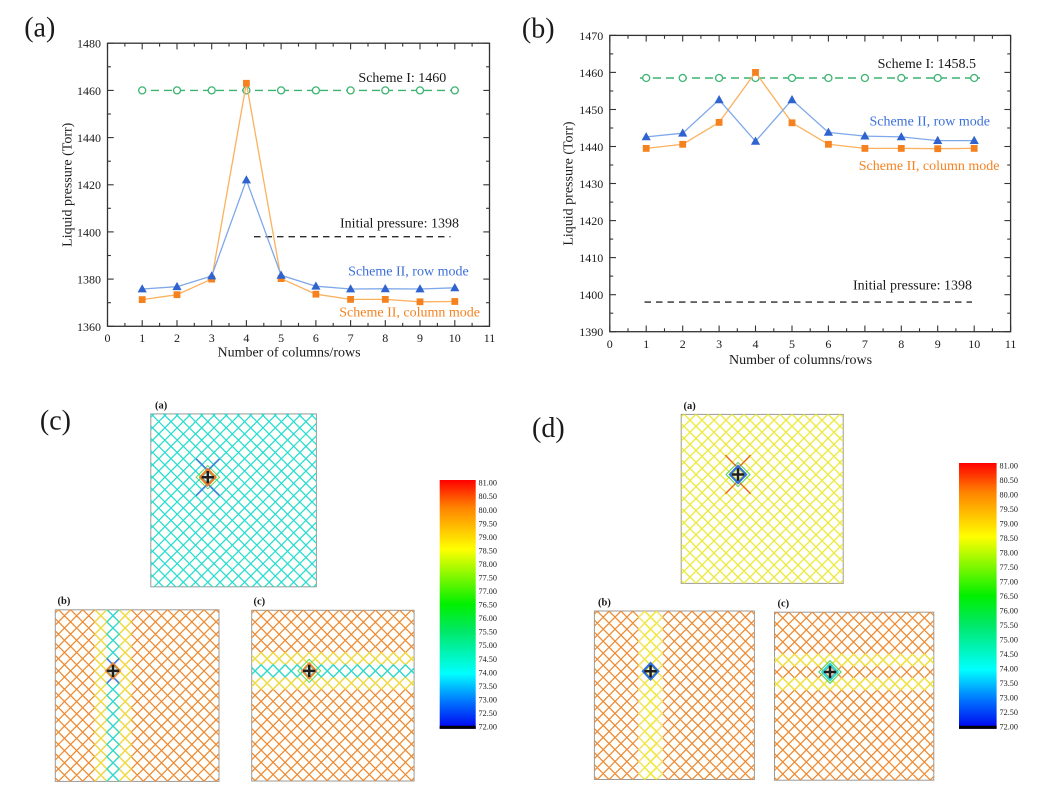 The width and height of the screenshot is (1054, 799). I want to click on svg-text: 1360, so click(89, 327).